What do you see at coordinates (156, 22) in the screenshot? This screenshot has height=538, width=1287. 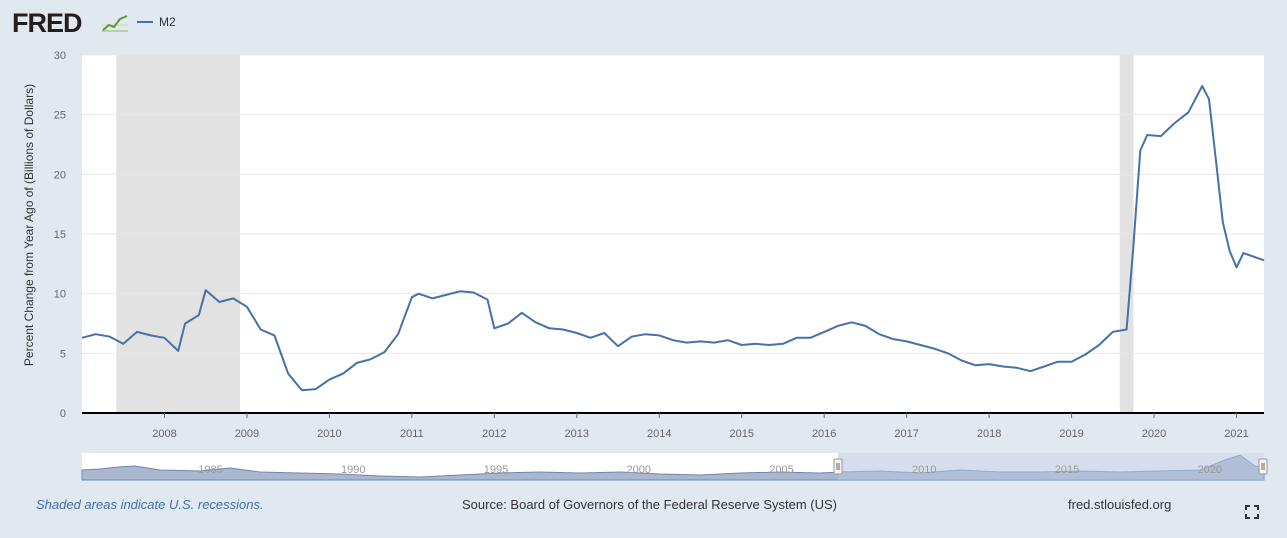 I see `chart-legend: M2` at bounding box center [156, 22].